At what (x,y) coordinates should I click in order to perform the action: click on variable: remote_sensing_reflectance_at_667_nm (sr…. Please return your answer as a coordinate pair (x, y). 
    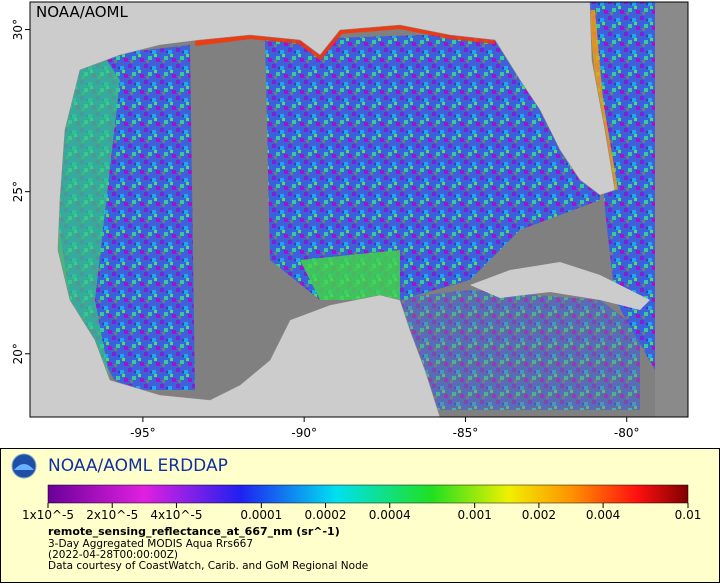
    Looking at the image, I should click on (194, 531).